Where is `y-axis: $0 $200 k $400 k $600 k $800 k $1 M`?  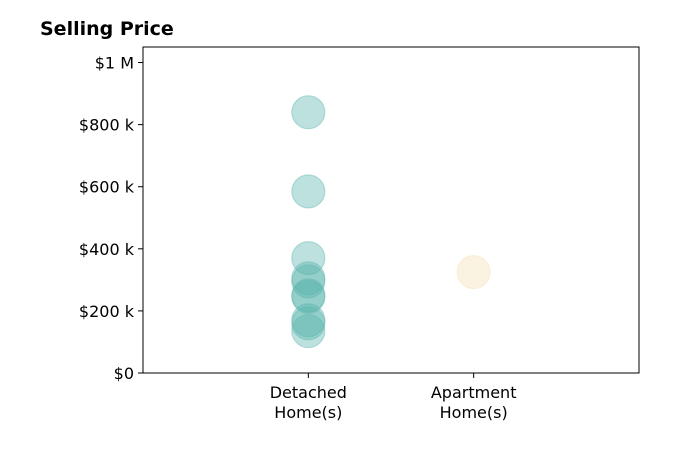
y-axis: $0 $200 k $400 k $600 k $800 k $1 M is located at coordinates (111, 218).